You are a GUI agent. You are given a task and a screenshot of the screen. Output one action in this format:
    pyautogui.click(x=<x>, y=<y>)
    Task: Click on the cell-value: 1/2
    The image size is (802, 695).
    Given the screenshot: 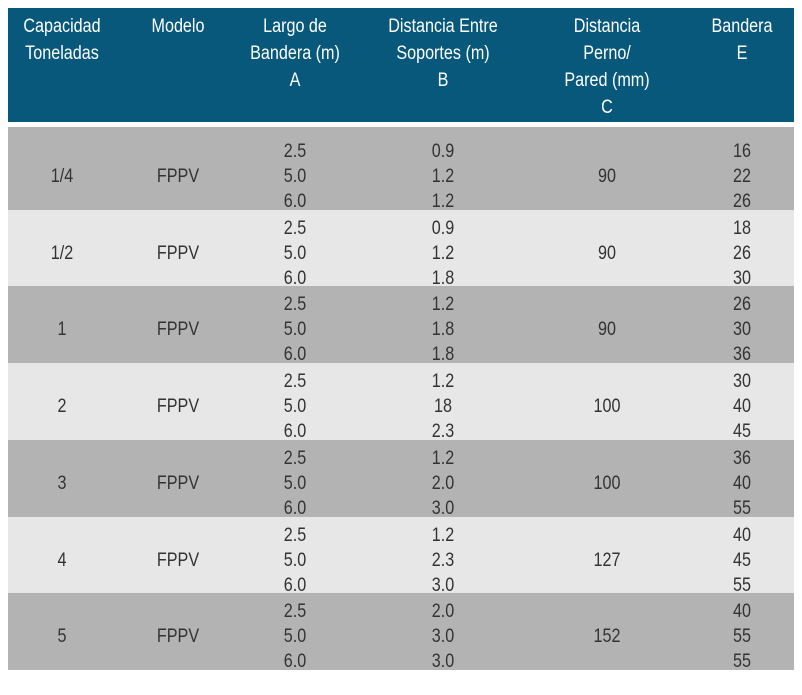 What is the action you would take?
    pyautogui.click(x=62, y=253)
    